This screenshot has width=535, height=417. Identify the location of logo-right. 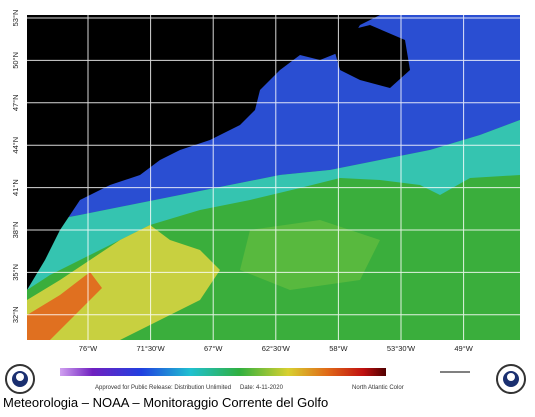
(511, 379).